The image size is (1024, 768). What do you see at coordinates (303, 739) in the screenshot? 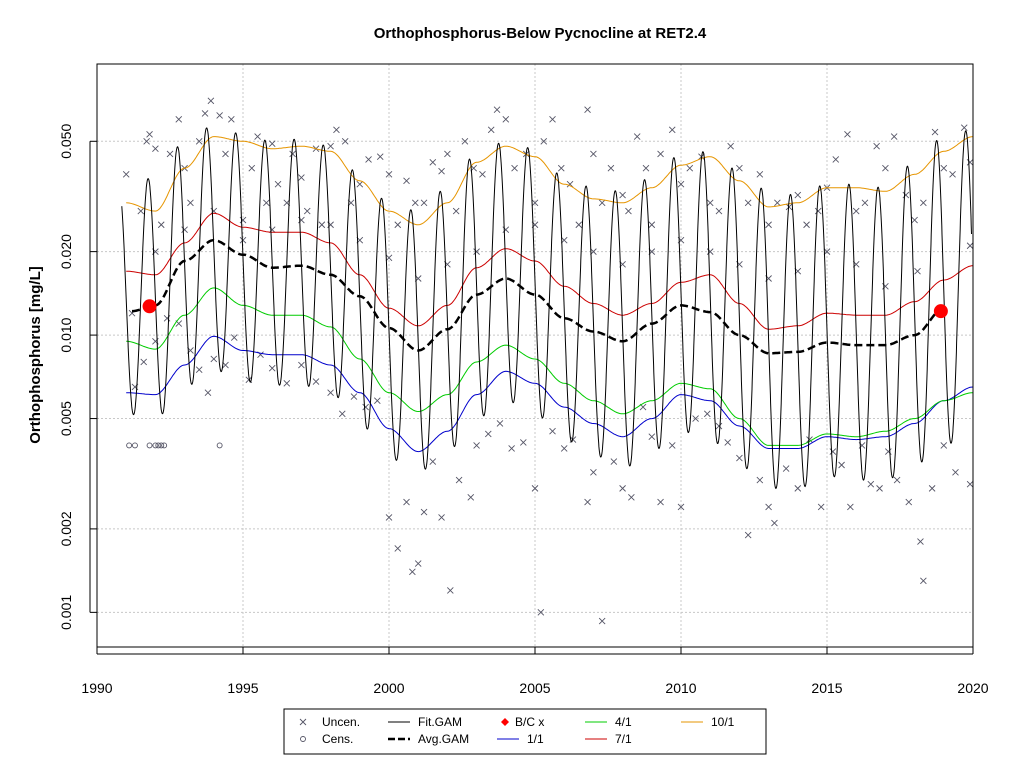
I see `legend-symbol-censored` at bounding box center [303, 739].